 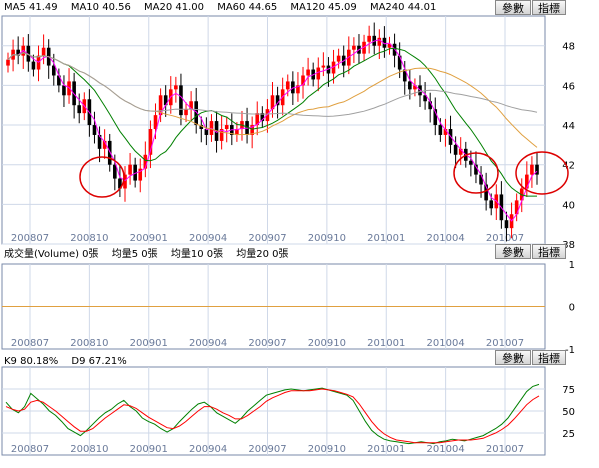 I want to click on d9-line, so click(x=272, y=416).